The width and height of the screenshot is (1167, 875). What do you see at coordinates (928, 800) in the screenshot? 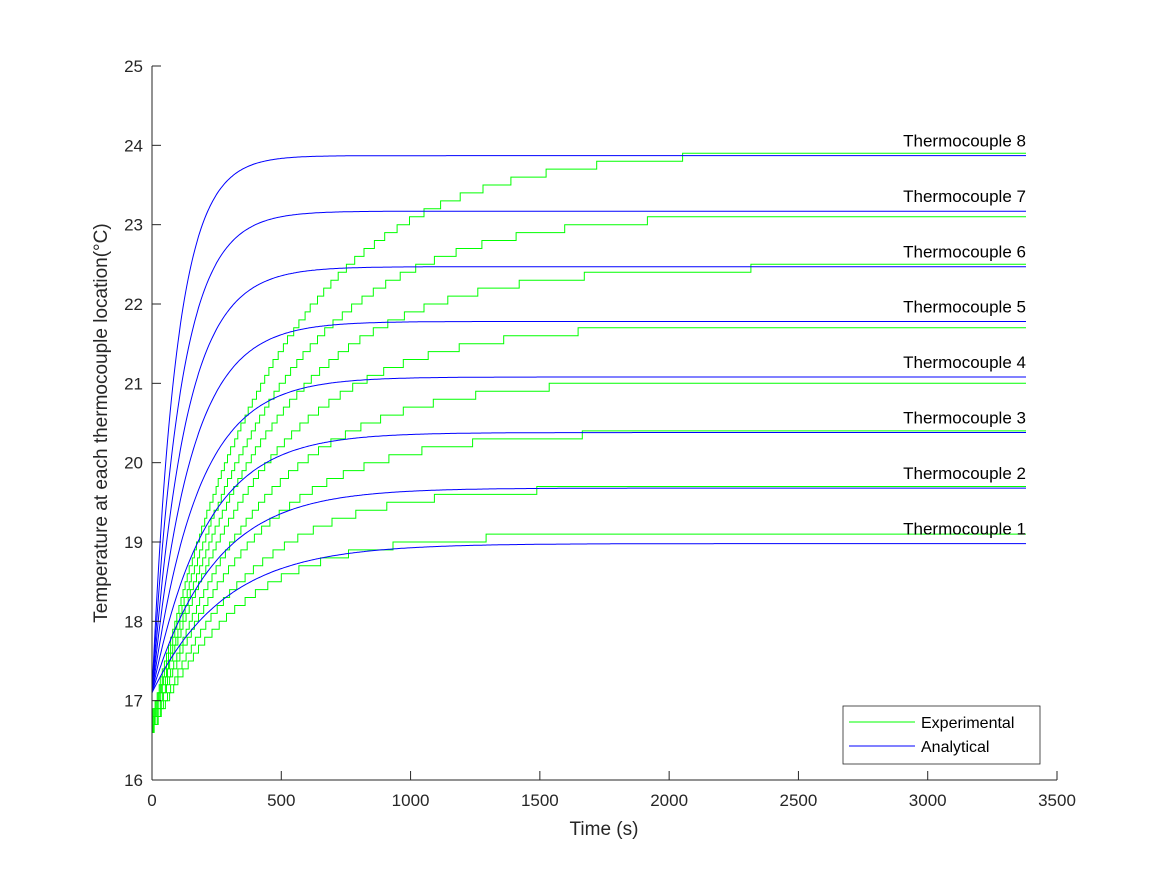
I see `x-tick-label: 3000` at bounding box center [928, 800].